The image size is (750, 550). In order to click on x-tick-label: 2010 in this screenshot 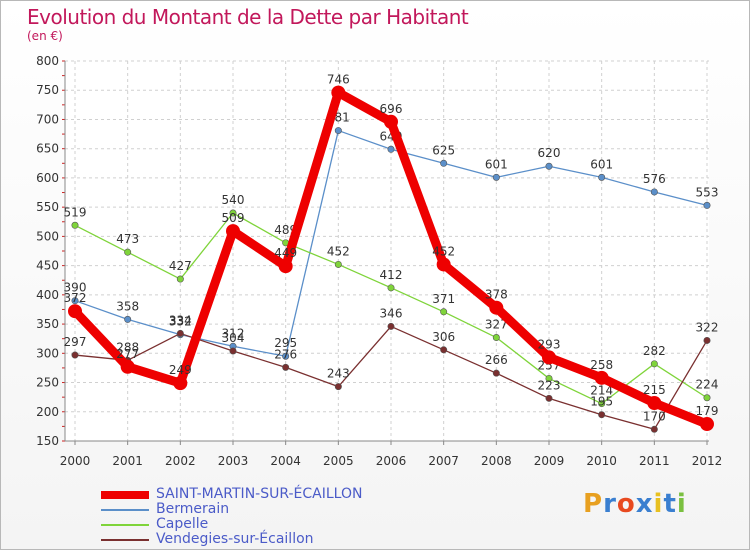, I will do `click(601, 461)`.